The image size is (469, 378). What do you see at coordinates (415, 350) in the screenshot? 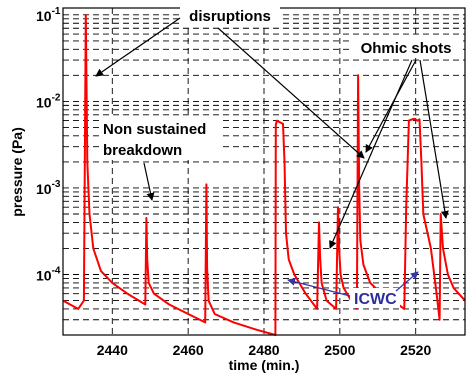
I see `x-tick-label: 2520` at bounding box center [415, 350].